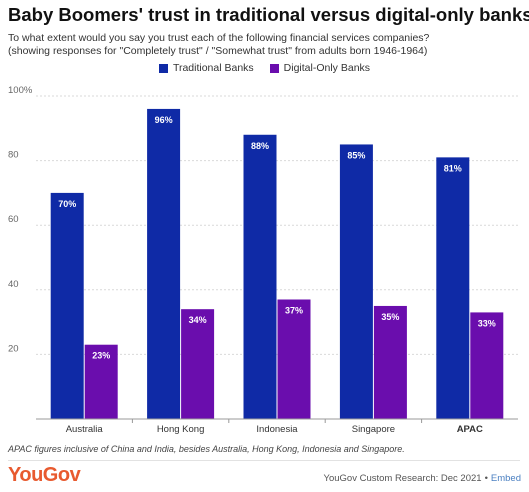 Image resolution: width=529 pixels, height=492 pixels. What do you see at coordinates (13, 348) in the screenshot?
I see `y-tick-label-20: 20` at bounding box center [13, 348].